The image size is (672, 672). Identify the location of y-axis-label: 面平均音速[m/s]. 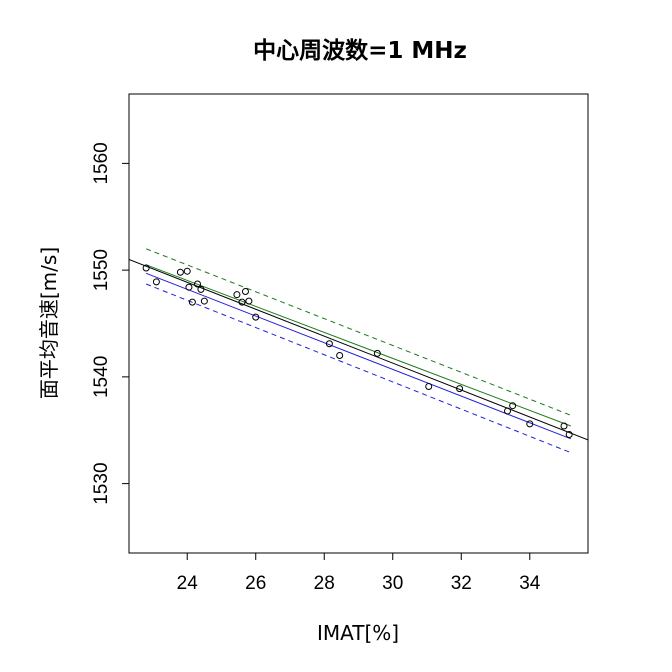
(49, 323).